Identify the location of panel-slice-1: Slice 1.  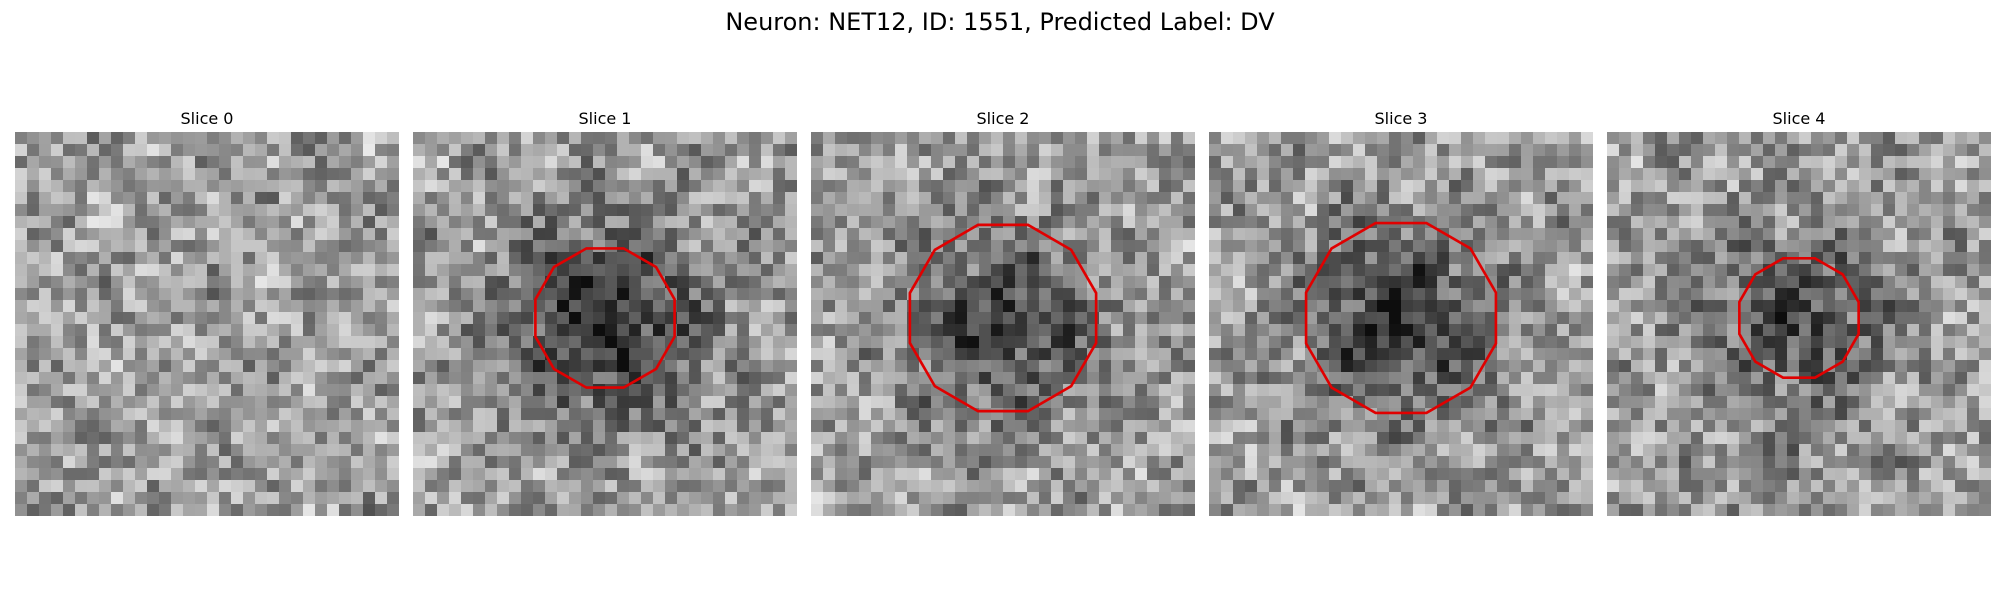
(605, 313).